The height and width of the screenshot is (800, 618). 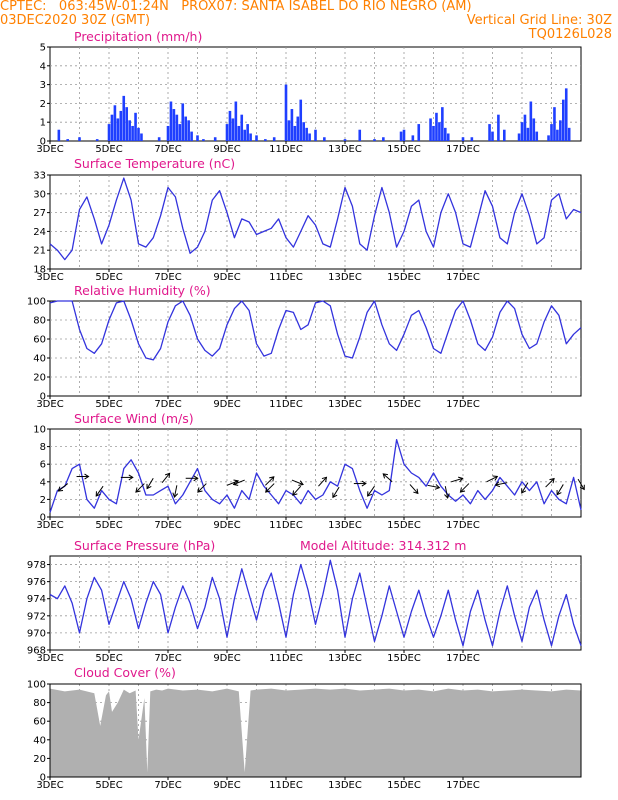 I want to click on panel-title: Surface Pressure (hPa), so click(x=144, y=545).